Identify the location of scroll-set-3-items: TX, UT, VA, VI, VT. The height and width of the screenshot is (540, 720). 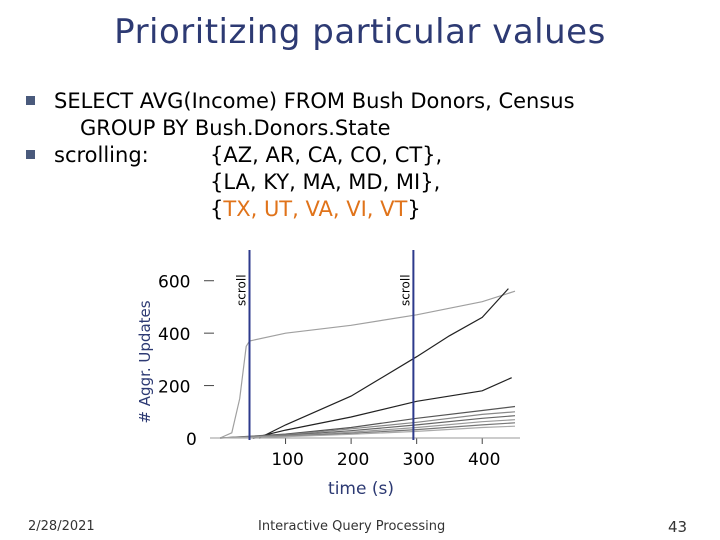
(315, 209).